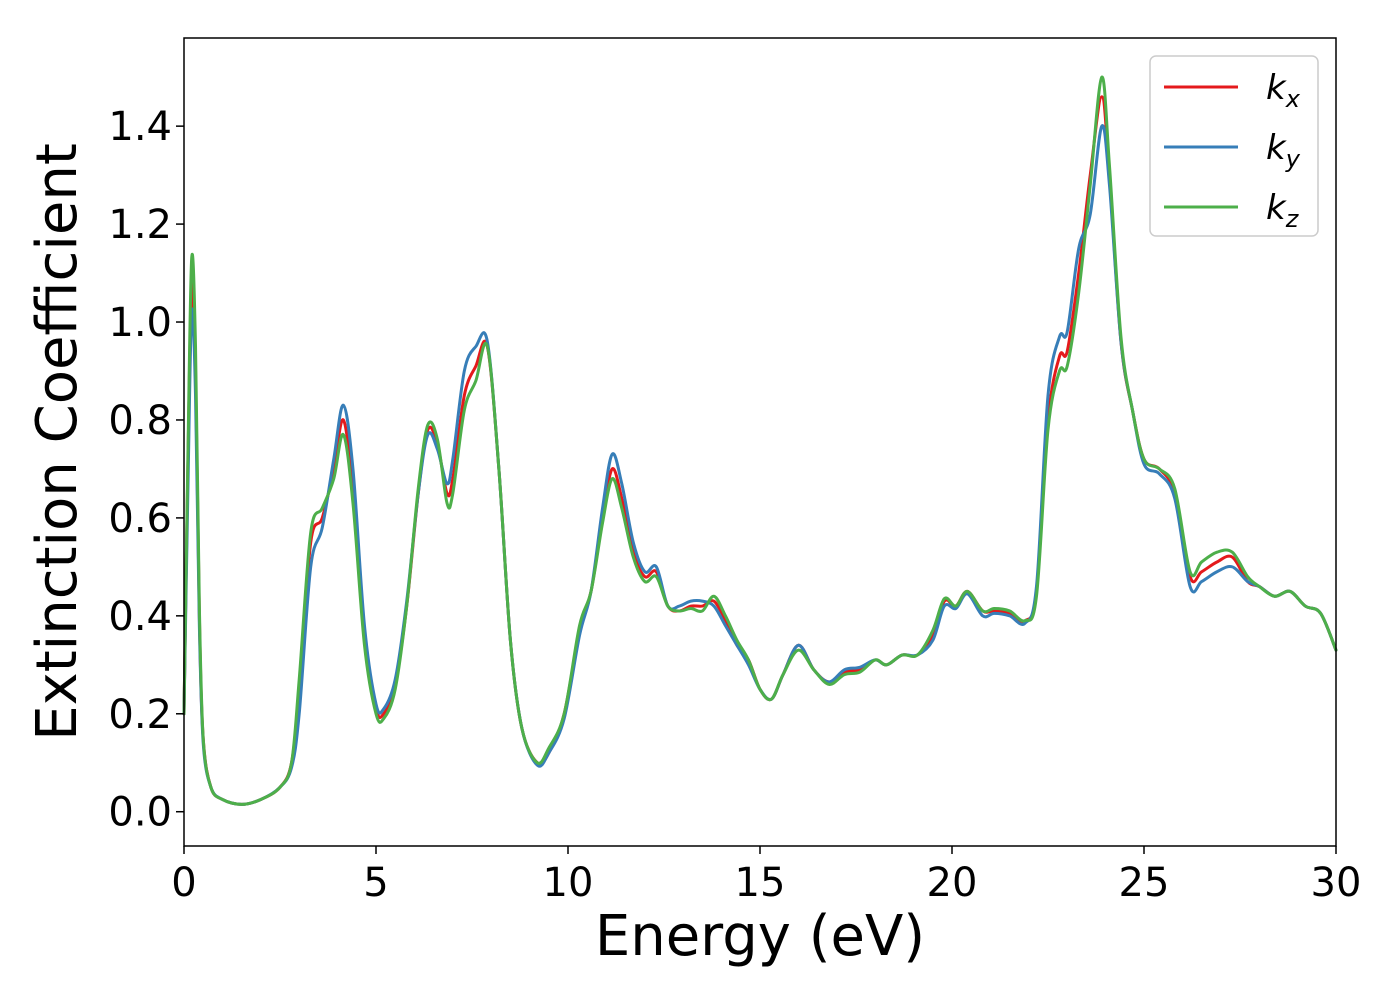 The width and height of the screenshot is (1400, 1000). Describe the element at coordinates (140, 225) in the screenshot. I see `y-tick-label: 1.2` at that location.